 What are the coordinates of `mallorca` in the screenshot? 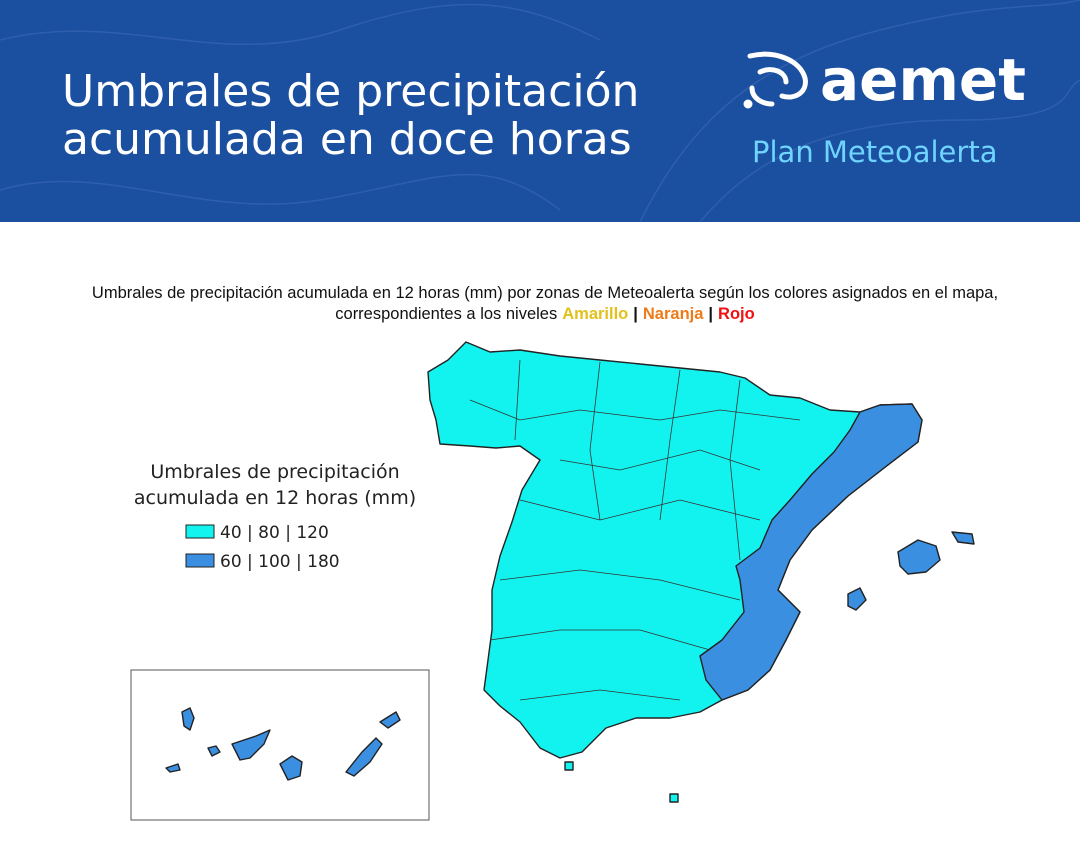 It's located at (919, 557).